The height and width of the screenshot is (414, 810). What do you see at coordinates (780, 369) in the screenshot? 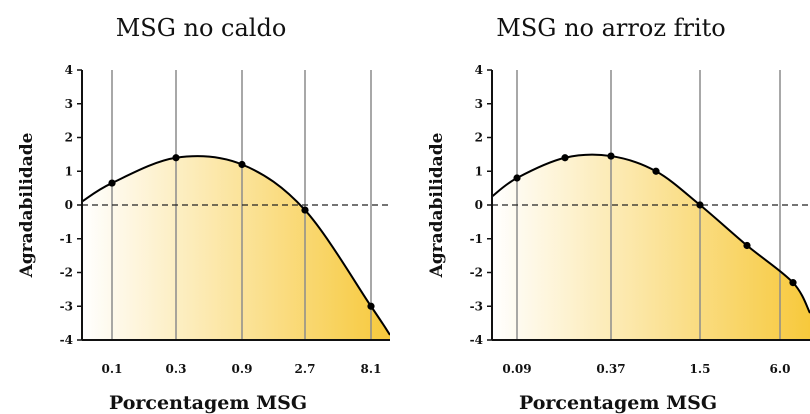
I see `x-tick-label: 6.0` at bounding box center [780, 369].